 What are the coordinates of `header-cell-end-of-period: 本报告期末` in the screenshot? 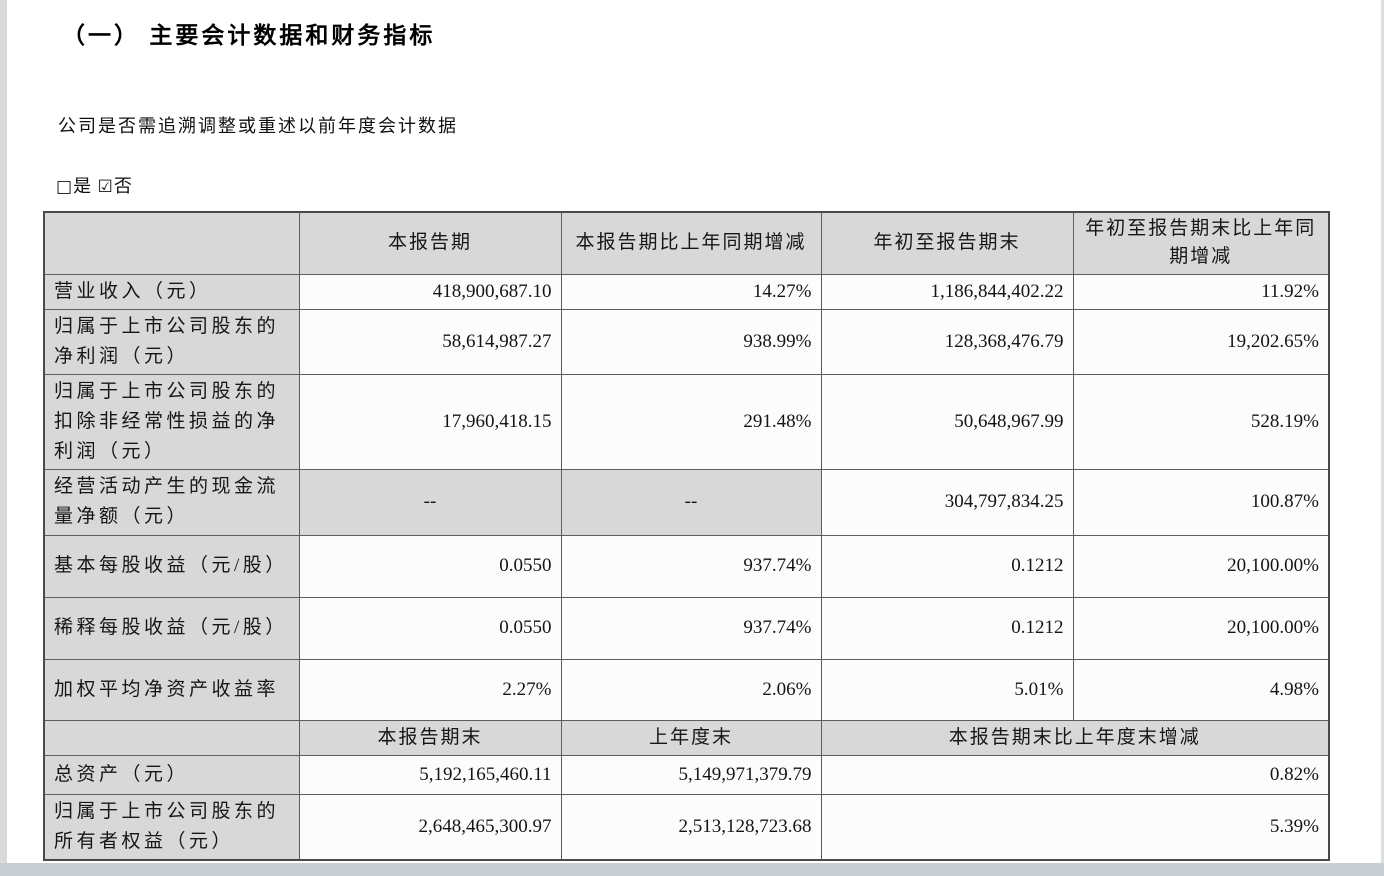 It's located at (430, 737).